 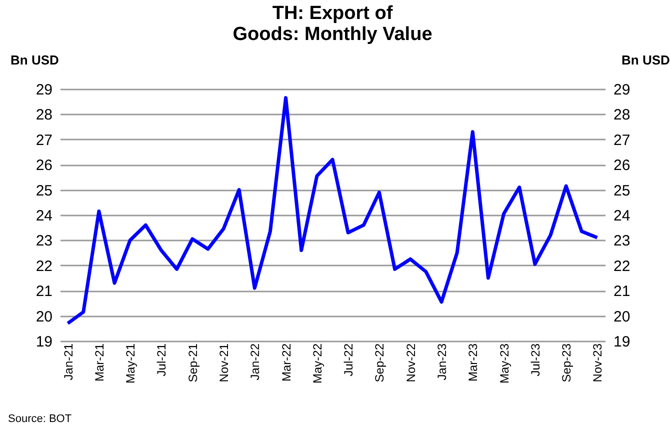 I want to click on y2-tick-label: 20, so click(x=622, y=317).